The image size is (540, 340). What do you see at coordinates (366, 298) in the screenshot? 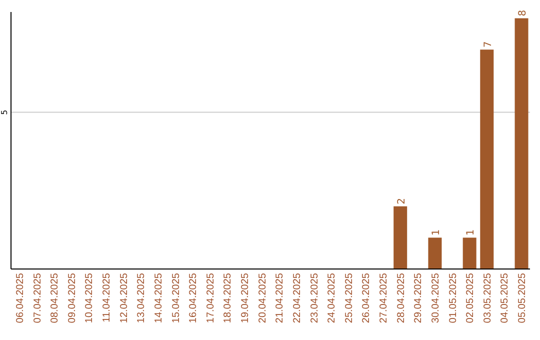
I see `x-tick-label: 26.04.2025` at bounding box center [366, 298].